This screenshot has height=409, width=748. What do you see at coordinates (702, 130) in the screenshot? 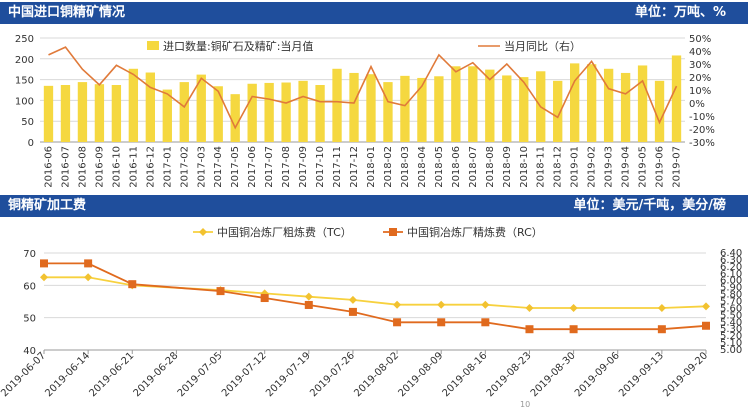
I see `y2-tick-label: -20%` at bounding box center [702, 130].